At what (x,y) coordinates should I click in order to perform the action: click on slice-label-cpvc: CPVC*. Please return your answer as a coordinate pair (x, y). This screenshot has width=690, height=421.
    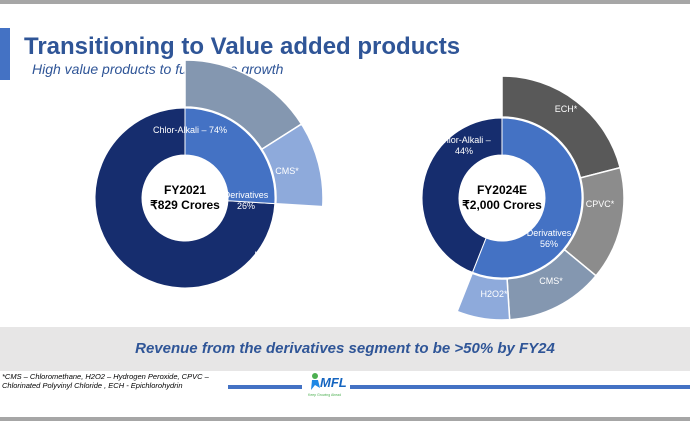
    Looking at the image, I should click on (600, 204).